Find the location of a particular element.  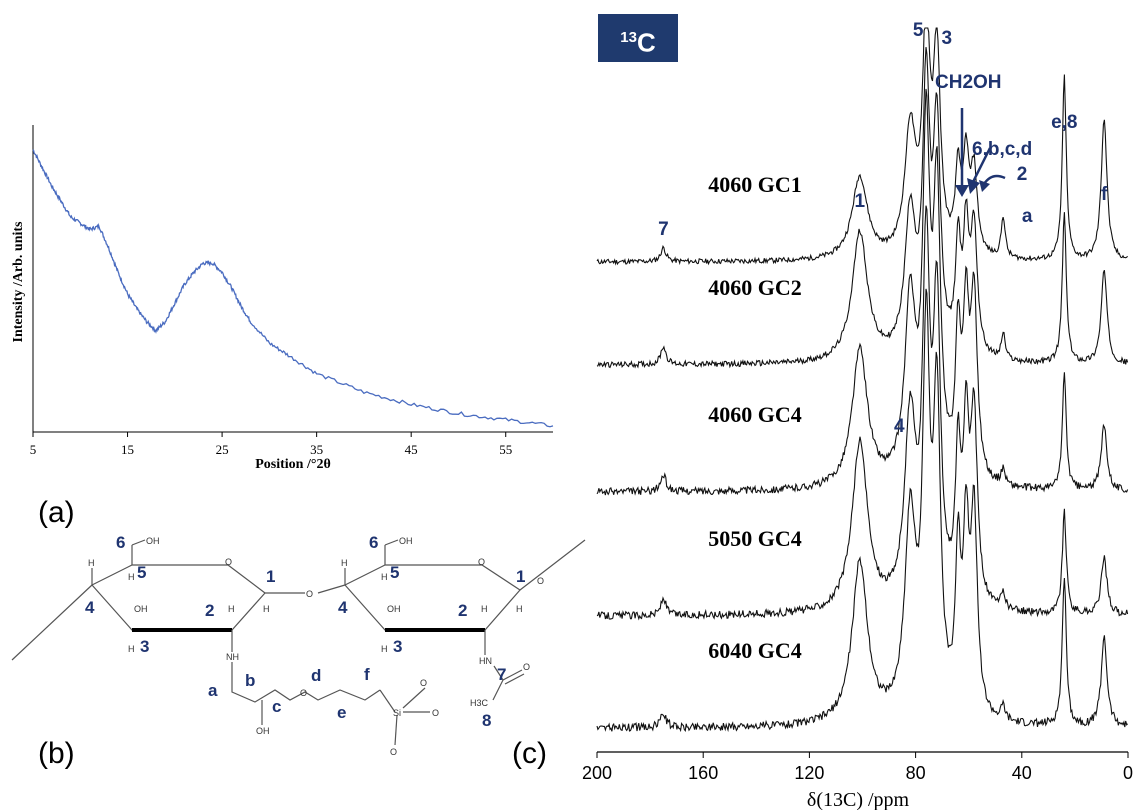

atom-h-c3-ring1: H is located at coordinates (131, 649).